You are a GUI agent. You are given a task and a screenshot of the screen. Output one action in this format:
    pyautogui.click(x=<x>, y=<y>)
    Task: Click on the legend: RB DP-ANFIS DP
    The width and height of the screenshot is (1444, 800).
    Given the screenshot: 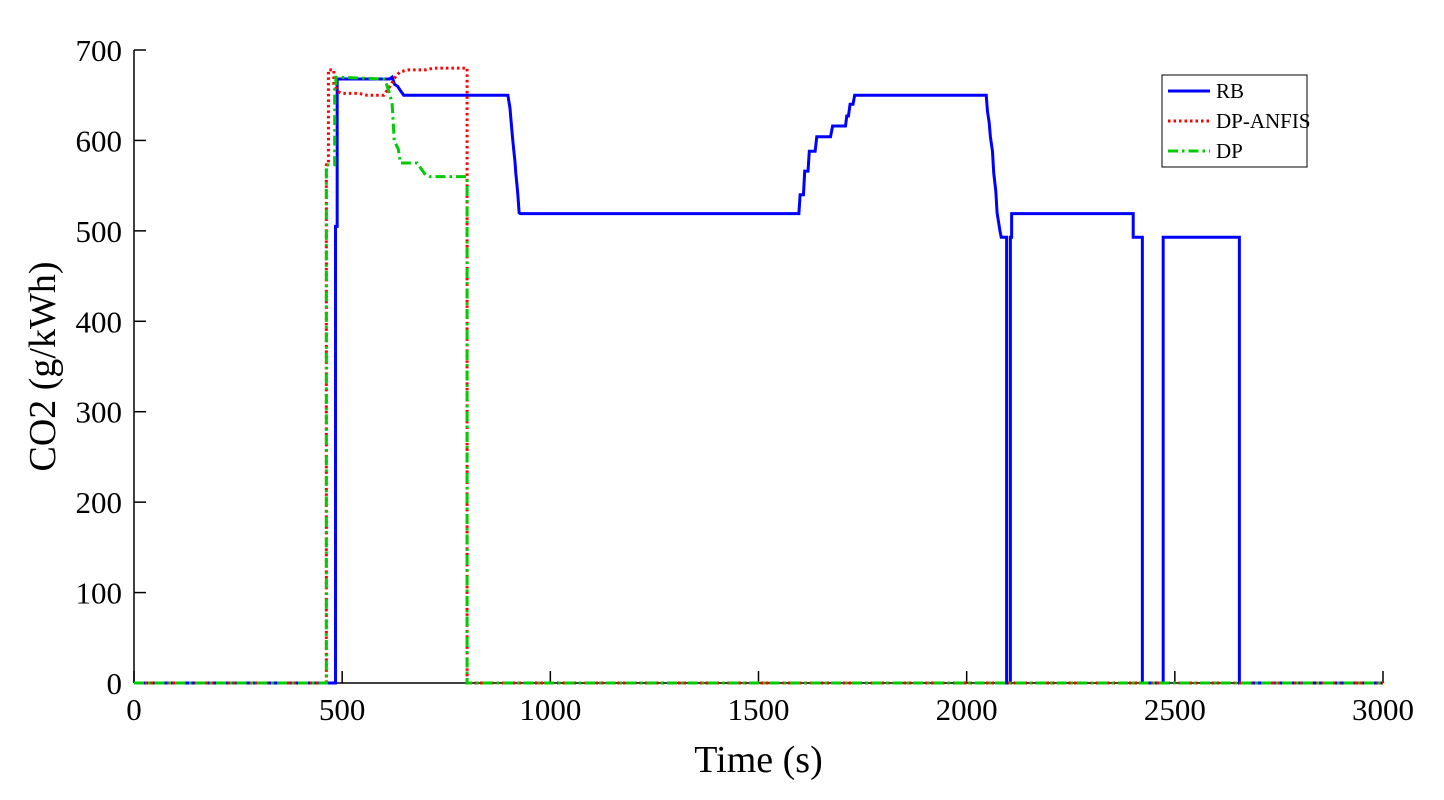 What is the action you would take?
    pyautogui.click(x=1236, y=121)
    